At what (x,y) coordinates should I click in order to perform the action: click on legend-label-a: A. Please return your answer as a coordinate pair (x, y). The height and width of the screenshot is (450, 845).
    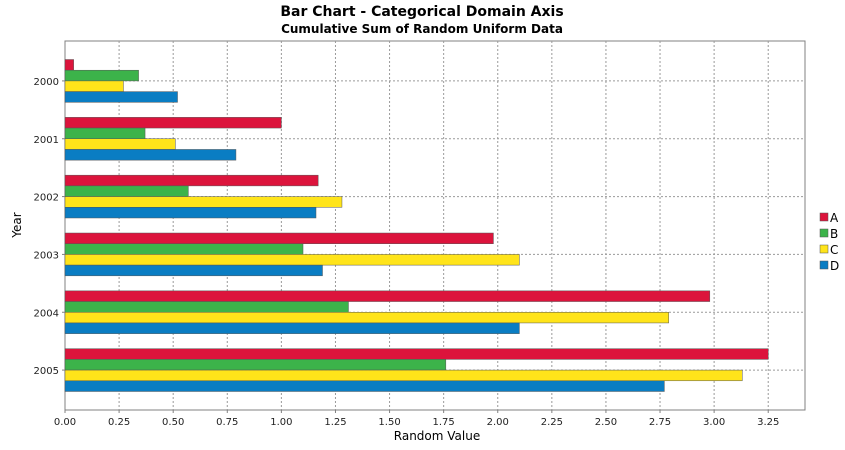
    Looking at the image, I should click on (834, 218).